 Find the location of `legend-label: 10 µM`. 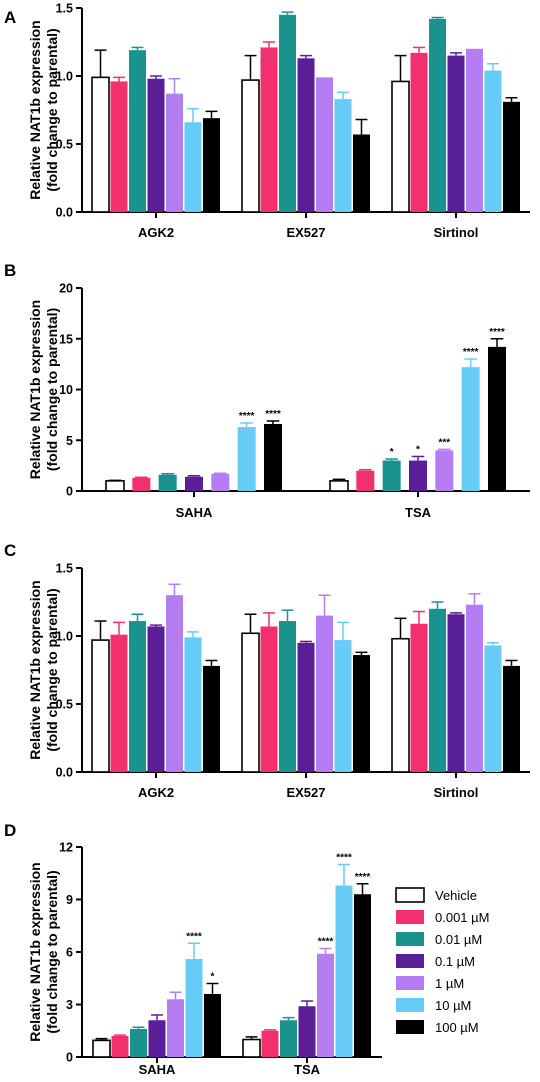

legend-label: 10 µM is located at coordinates (453, 1005).